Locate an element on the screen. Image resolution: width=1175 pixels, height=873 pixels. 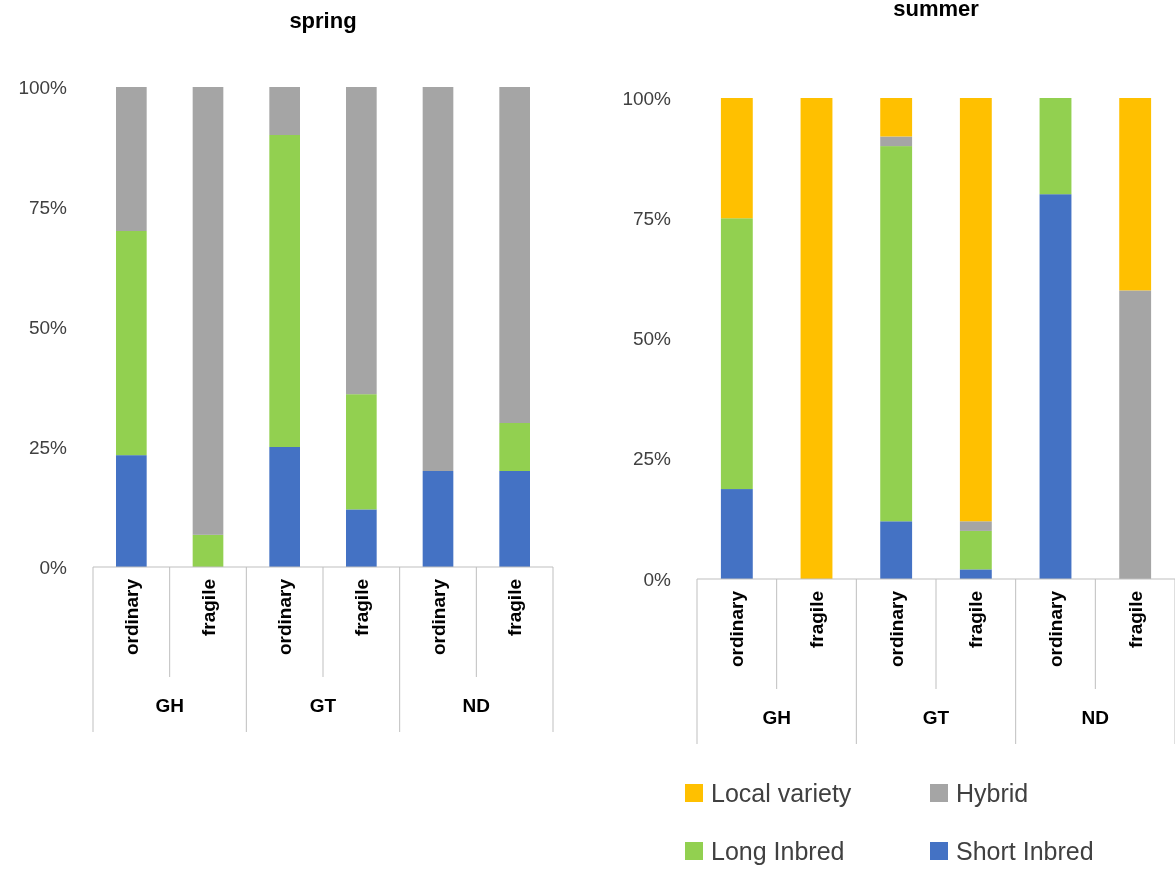
legend-label: Short Inbred is located at coordinates (1025, 850).